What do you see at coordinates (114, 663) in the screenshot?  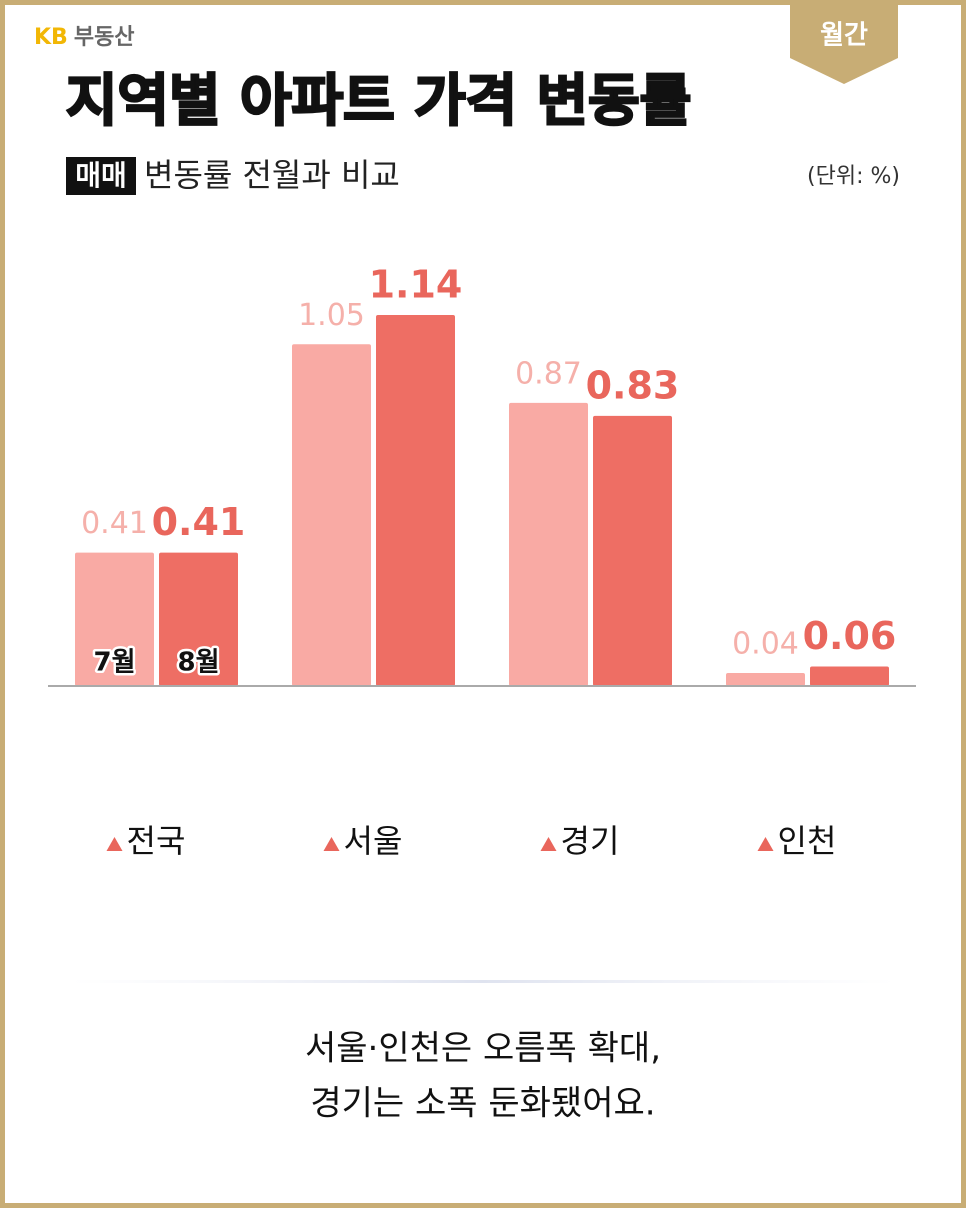 I see `legend-label: 7월` at bounding box center [114, 663].